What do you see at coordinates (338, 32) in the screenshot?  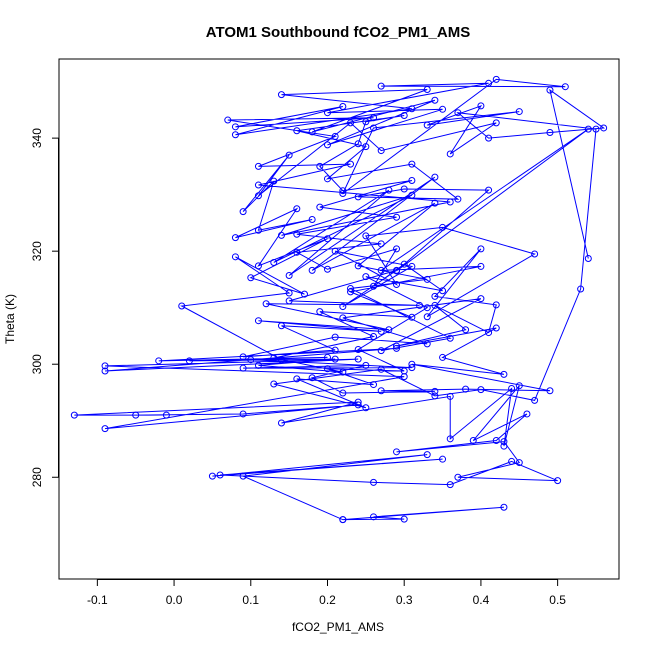 I see `chart-title: ATOM1 Southbound fCO2_PM1_AMS` at bounding box center [338, 32].